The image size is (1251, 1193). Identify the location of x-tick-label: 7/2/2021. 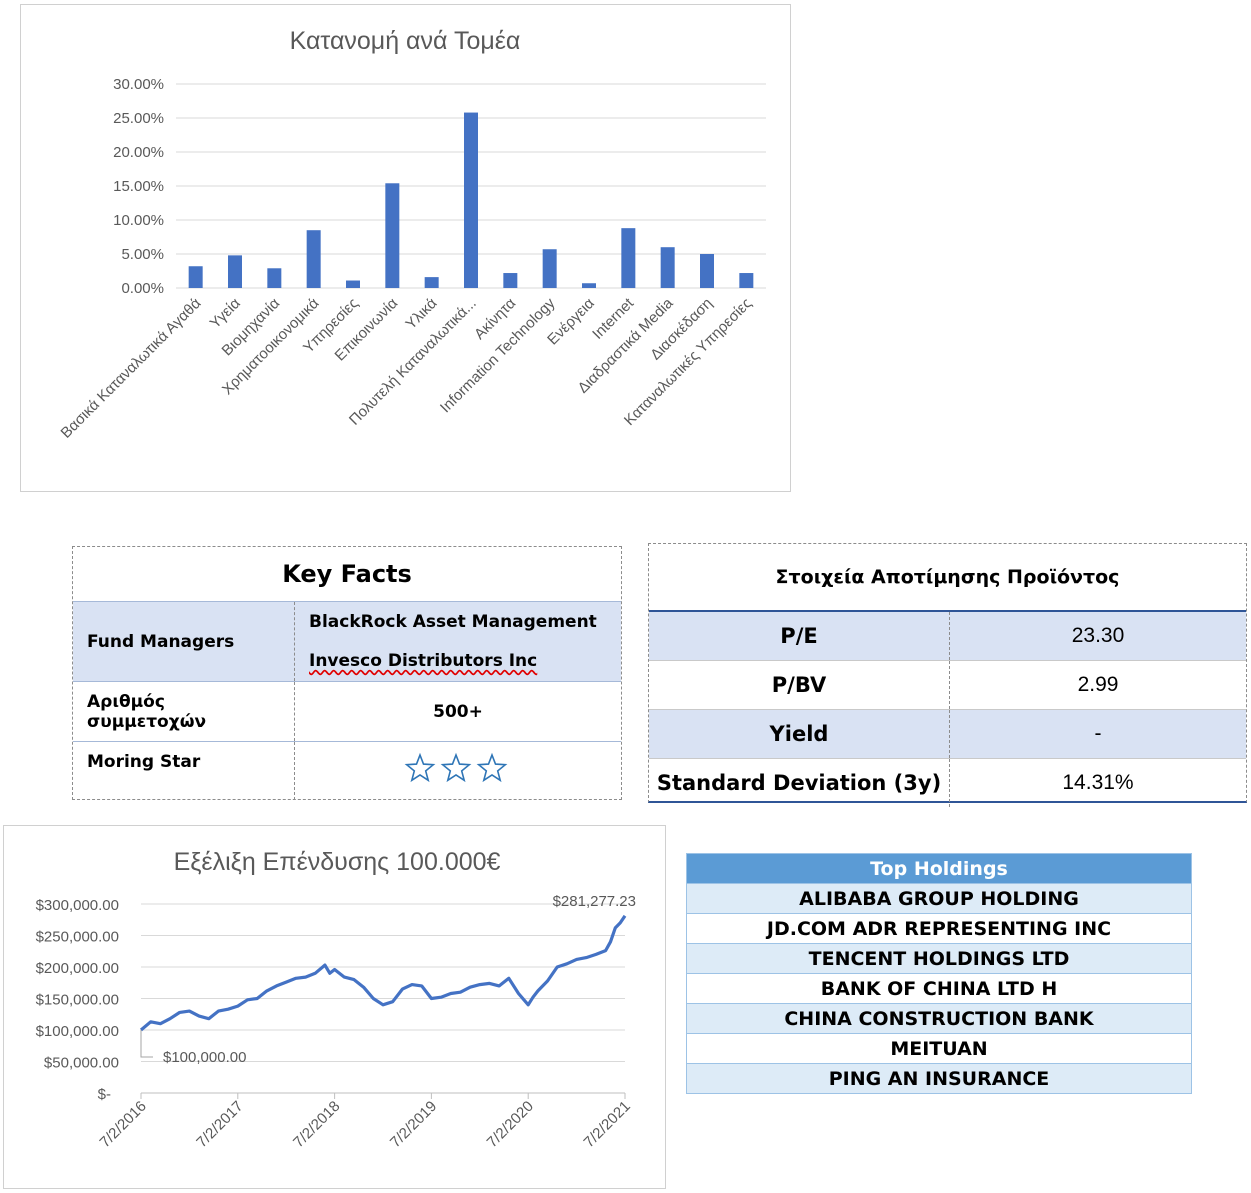
(607, 1124).